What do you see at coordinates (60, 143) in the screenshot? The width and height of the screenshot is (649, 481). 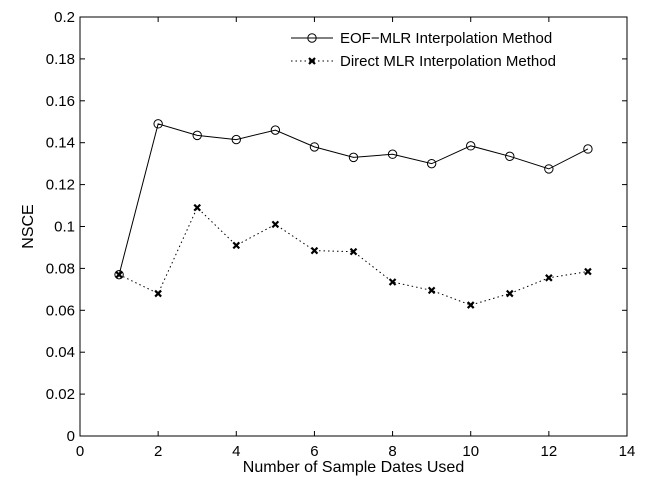 I see `y-tick-label: 0.14` at bounding box center [60, 143].